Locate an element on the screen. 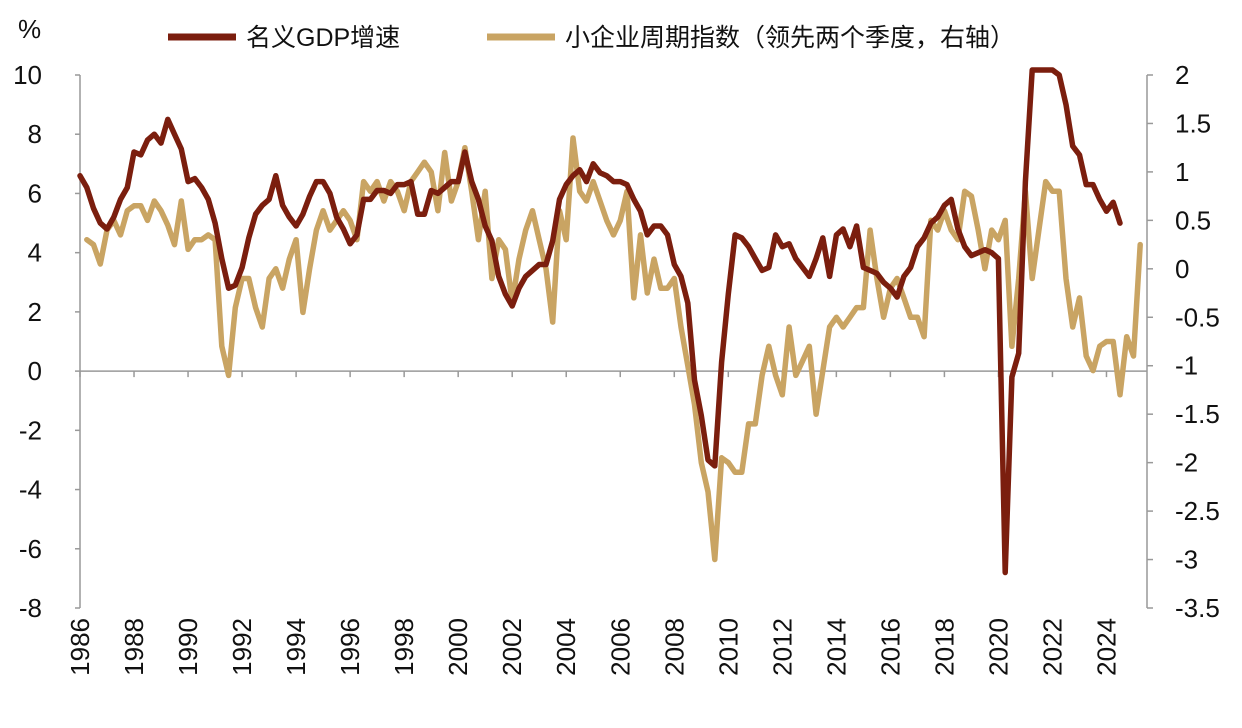  x-tick-label: 2002 is located at coordinates (512, 647).